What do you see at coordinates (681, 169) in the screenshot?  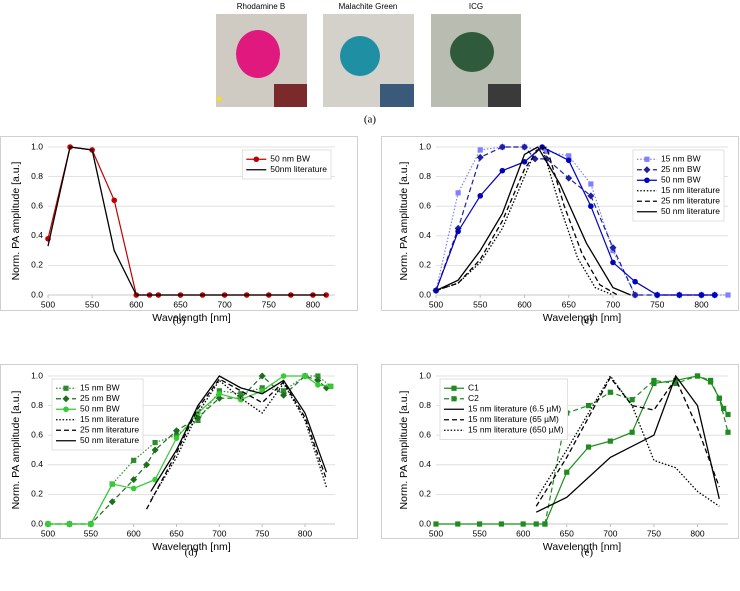 I see `legend-label: 25 nm BW` at bounding box center [681, 169].